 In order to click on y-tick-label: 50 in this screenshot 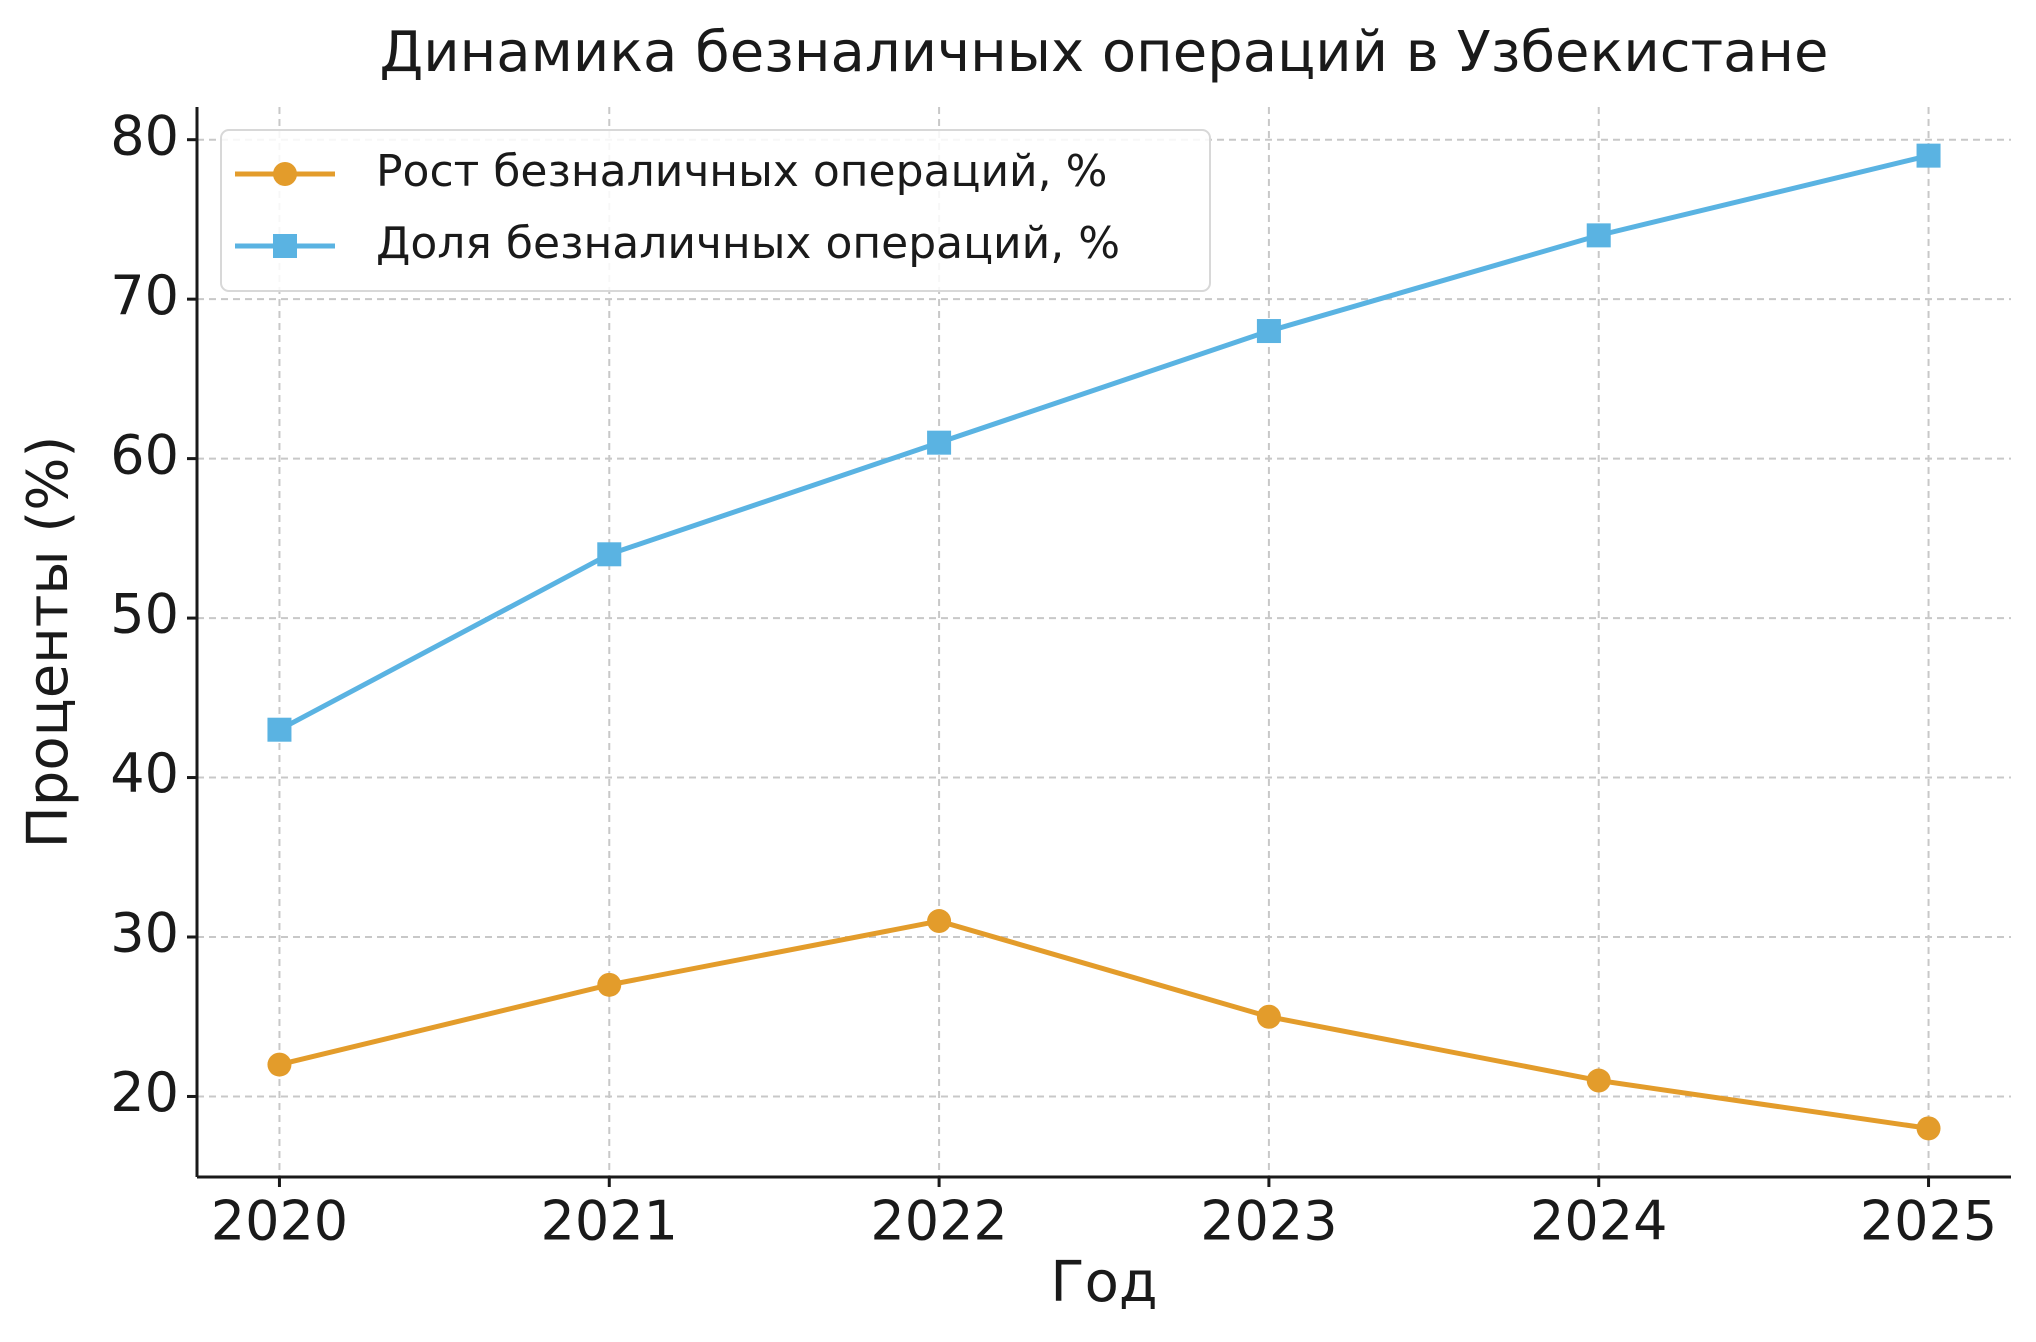, I will do `click(144, 614)`.